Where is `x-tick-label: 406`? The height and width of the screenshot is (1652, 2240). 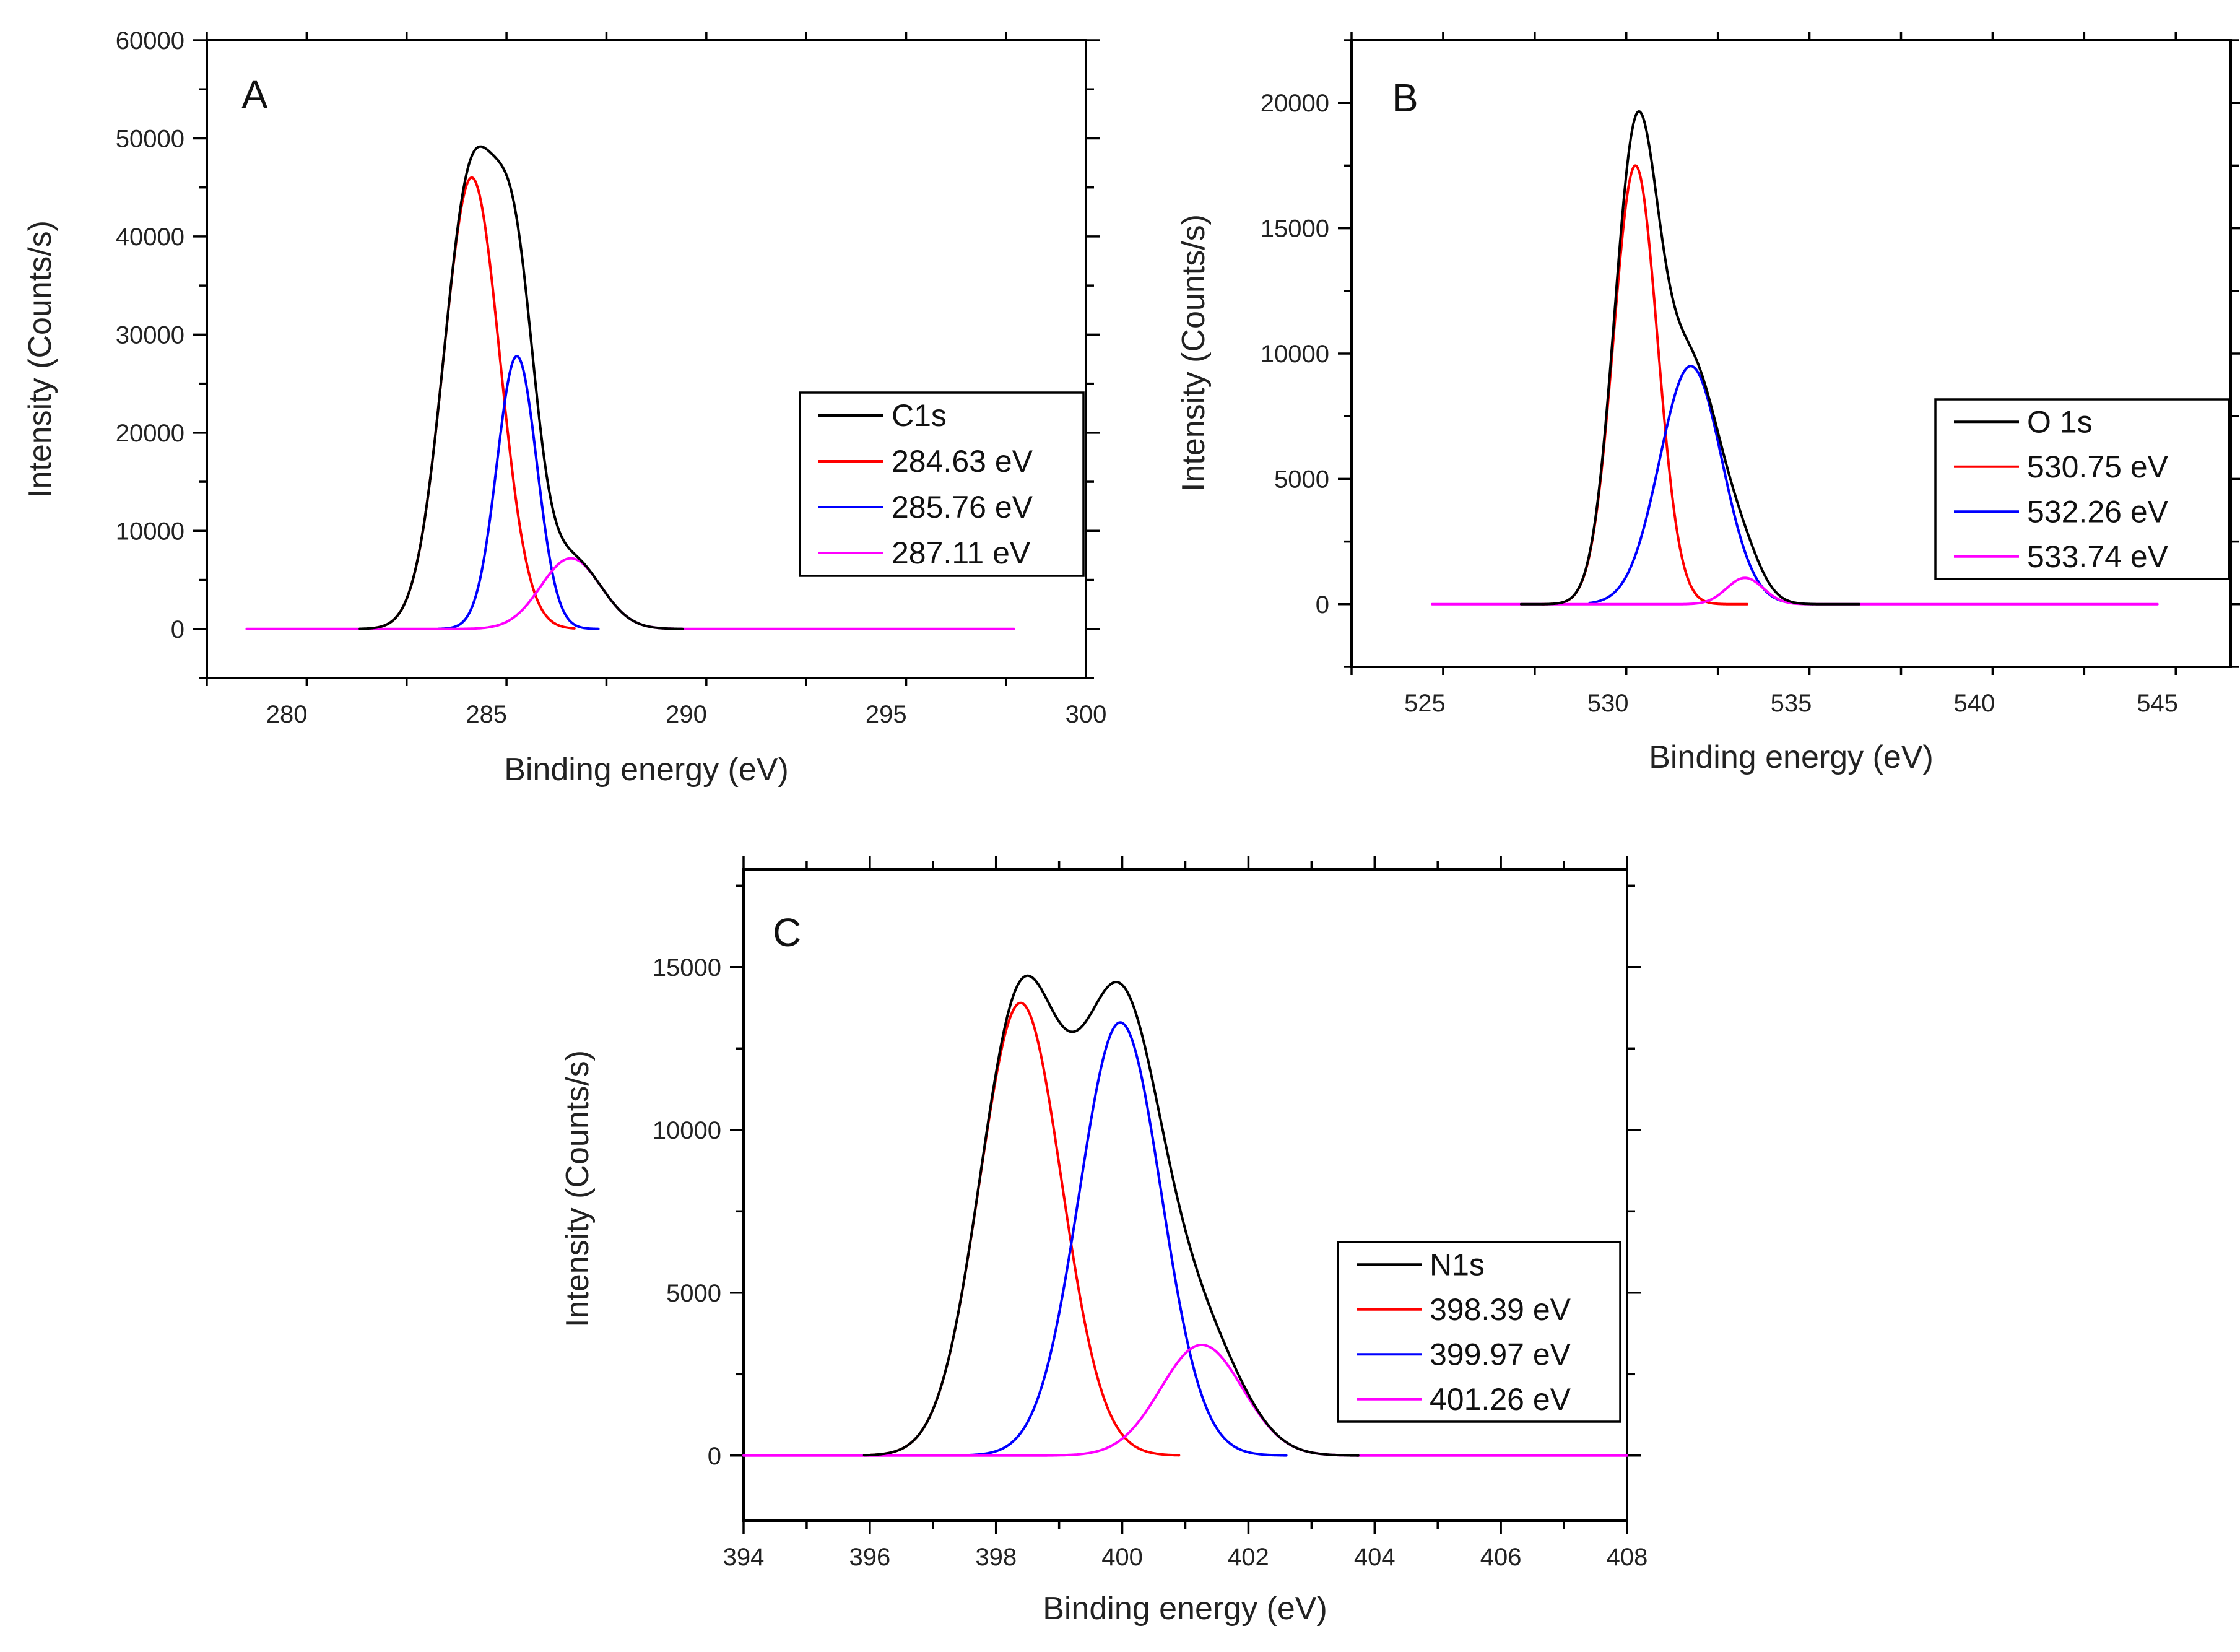
x-tick-label: 406 is located at coordinates (1501, 1557).